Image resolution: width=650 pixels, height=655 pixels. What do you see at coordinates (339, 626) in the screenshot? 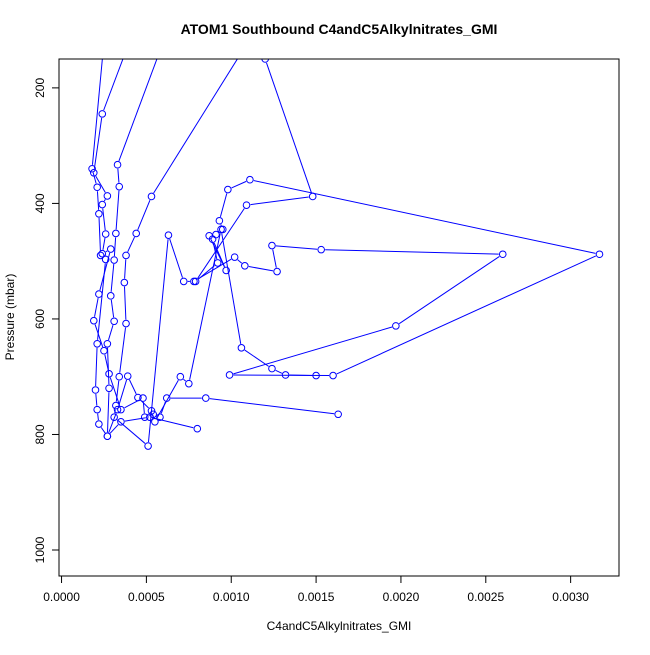
I see `x-axis-label: C4andC5Alkylnitrates_GMI` at bounding box center [339, 626].